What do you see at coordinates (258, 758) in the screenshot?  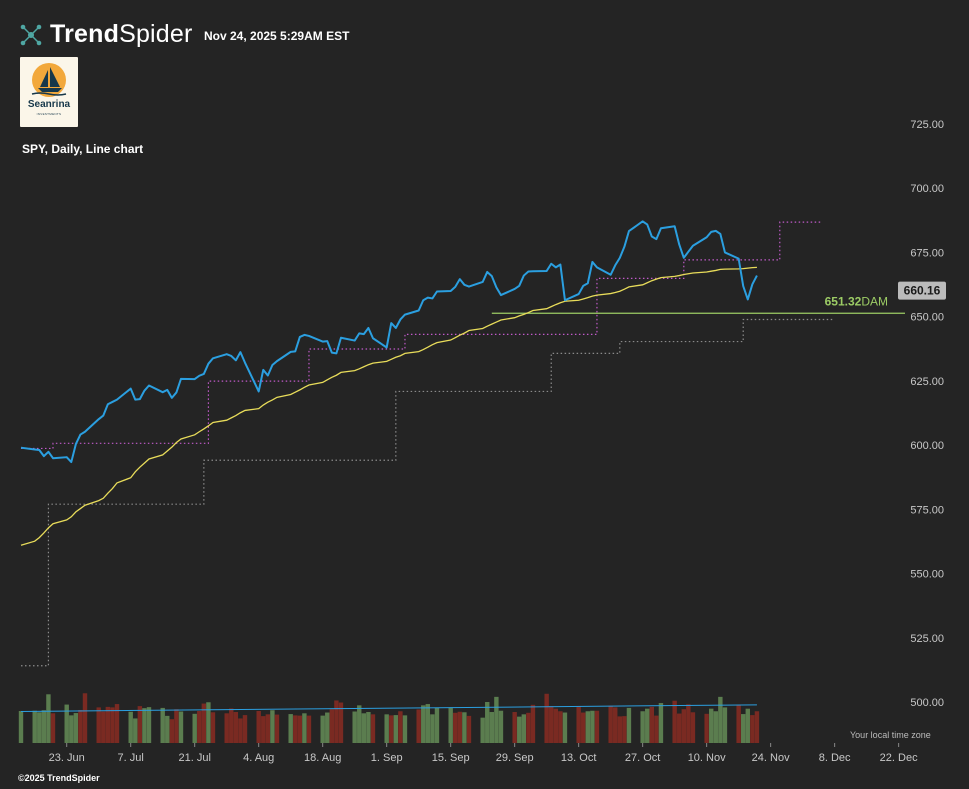 I see `x-tick-label: 4. Aug` at bounding box center [258, 758].